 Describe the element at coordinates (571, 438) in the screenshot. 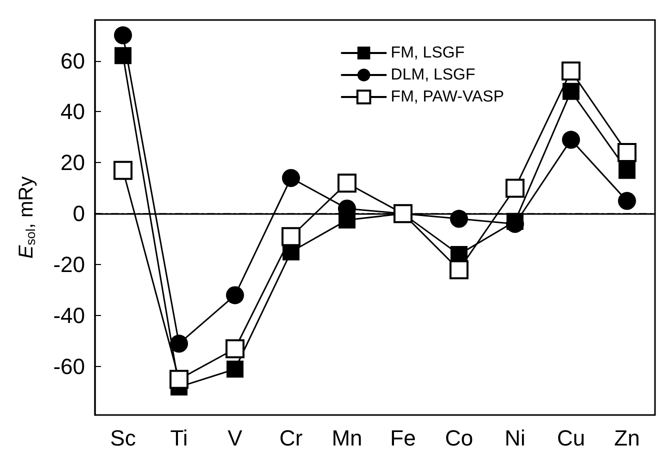

I see `x-tick-label: Cu` at that location.